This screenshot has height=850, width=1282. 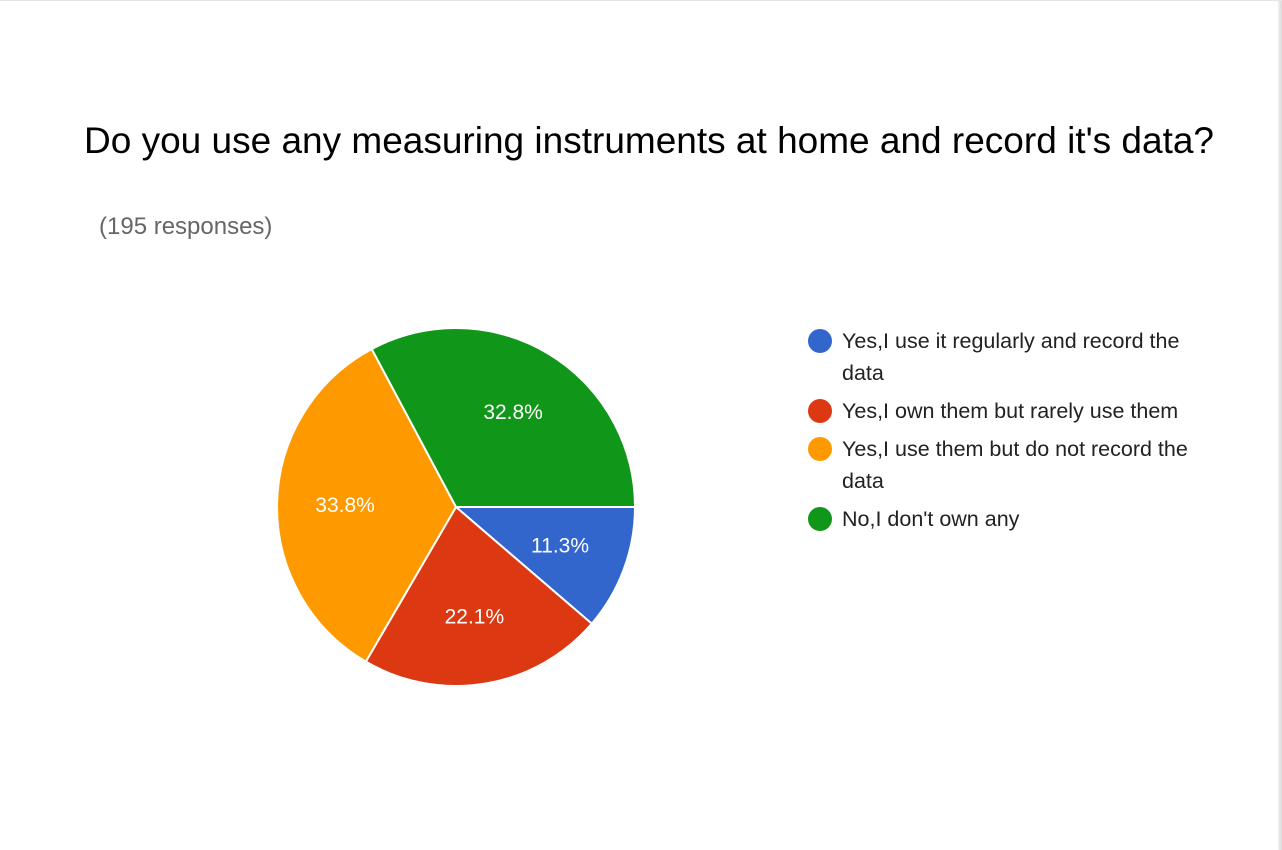 What do you see at coordinates (1010, 411) in the screenshot?
I see `legend-label: Yes,I own them but rarely use them` at bounding box center [1010, 411].